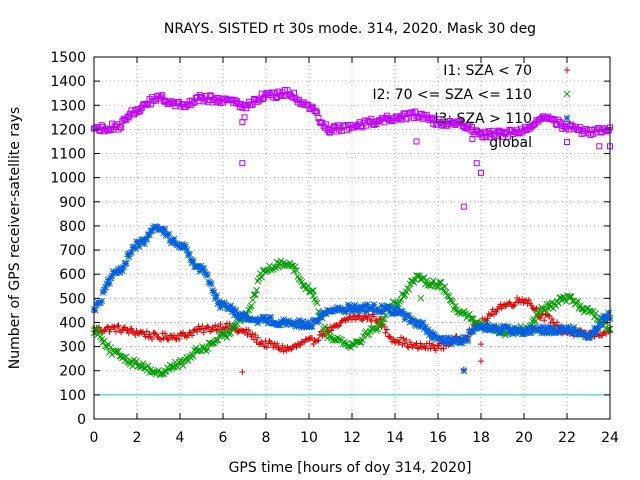 This screenshot has width=640, height=480. Describe the element at coordinates (452, 95) in the screenshot. I see `legend-label: I2: 70 <= SZA <= 110` at that location.